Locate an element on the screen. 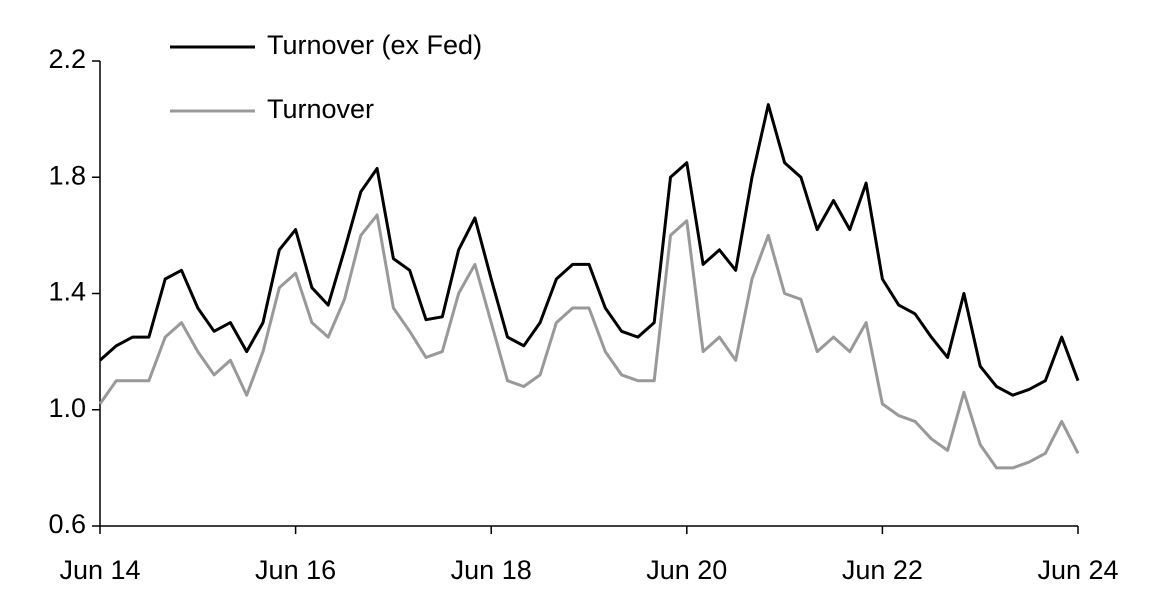  y-tick-label: 1.4 is located at coordinates (67, 292).